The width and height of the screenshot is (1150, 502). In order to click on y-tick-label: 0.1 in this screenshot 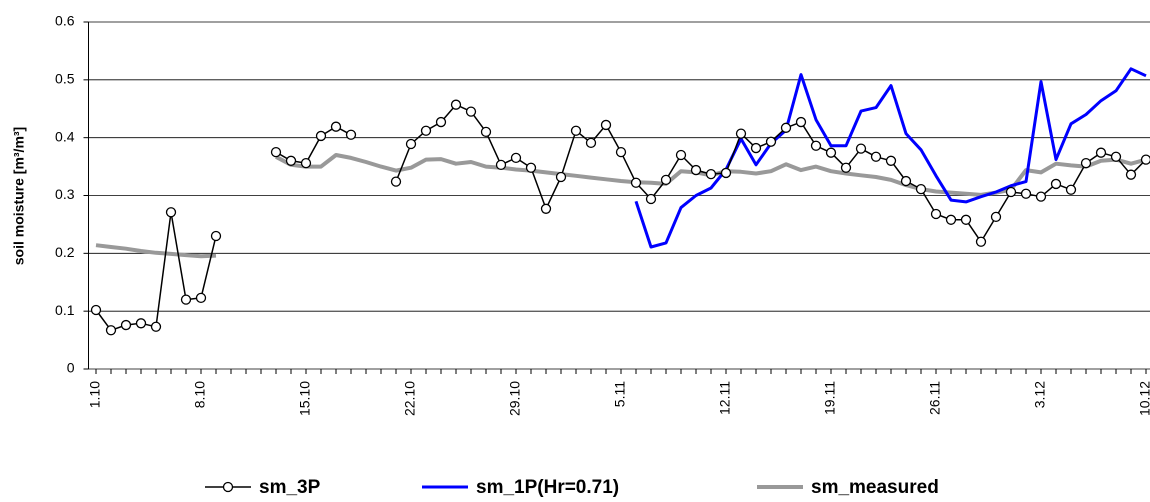, I will do `click(65, 310)`.